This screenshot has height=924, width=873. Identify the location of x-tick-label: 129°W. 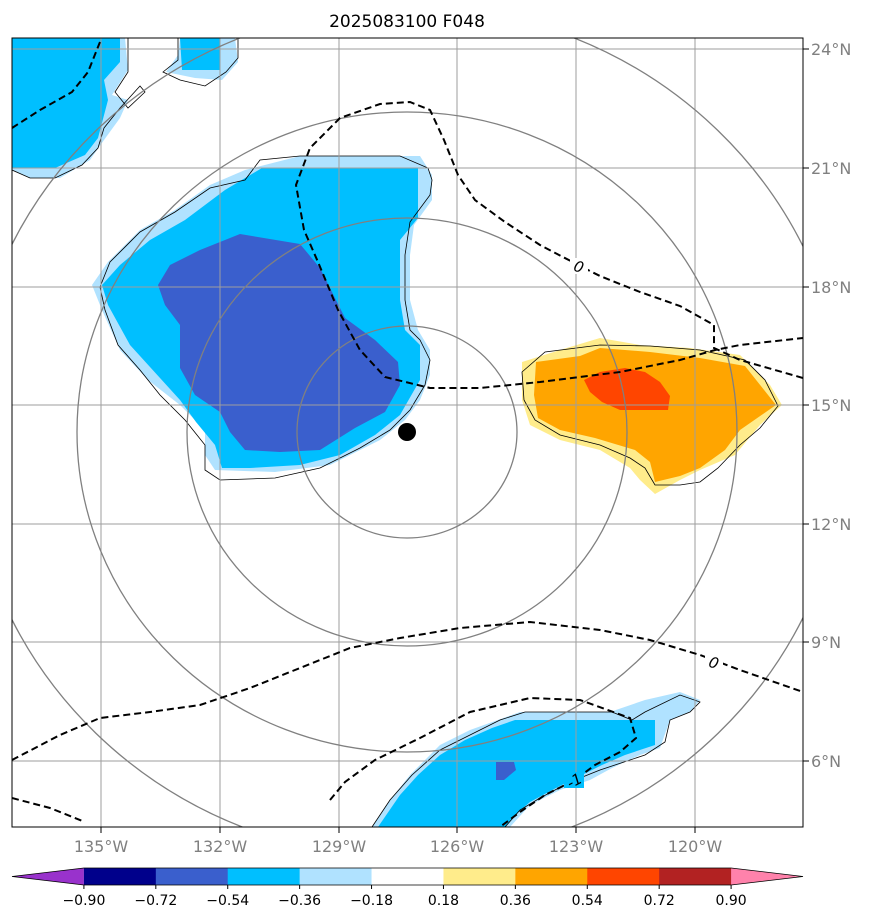
(339, 846).